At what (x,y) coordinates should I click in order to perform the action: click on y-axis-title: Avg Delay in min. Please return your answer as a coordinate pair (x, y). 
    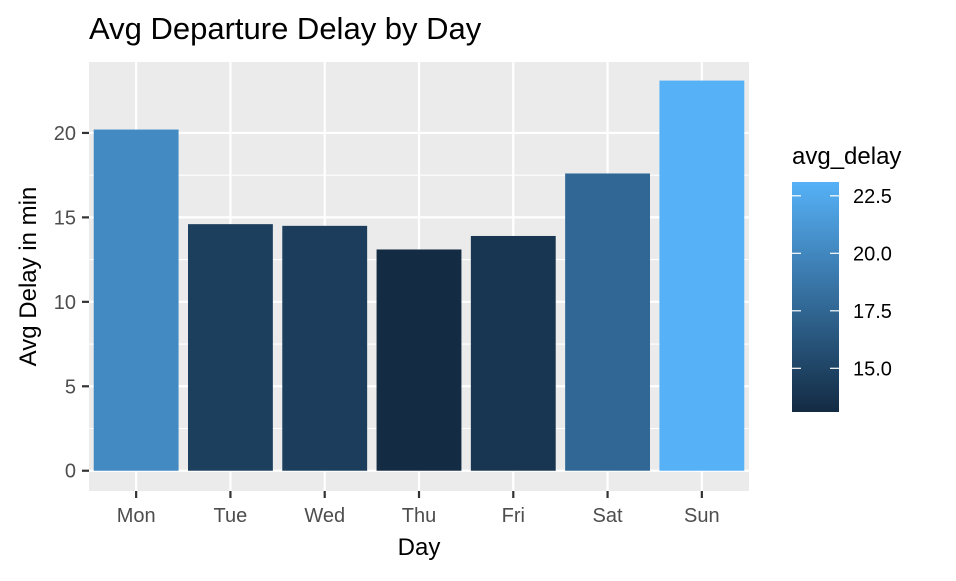
    Looking at the image, I should click on (28, 277).